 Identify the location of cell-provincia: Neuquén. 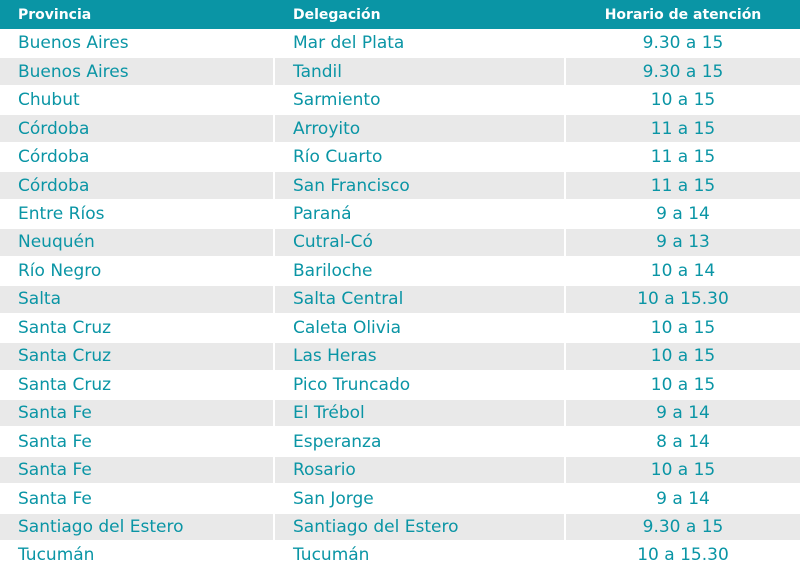
(136, 242).